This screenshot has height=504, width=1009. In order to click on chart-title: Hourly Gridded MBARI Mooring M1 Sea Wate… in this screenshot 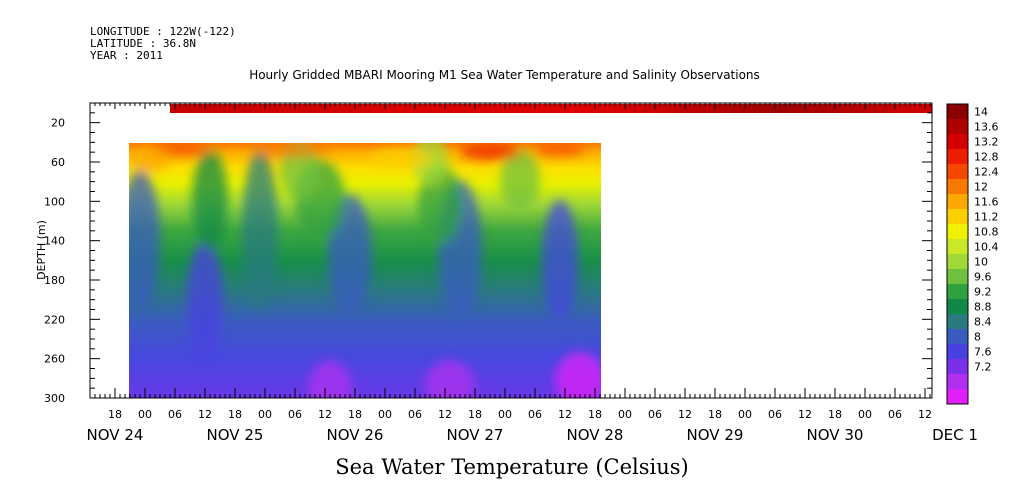, I will do `click(504, 75)`.